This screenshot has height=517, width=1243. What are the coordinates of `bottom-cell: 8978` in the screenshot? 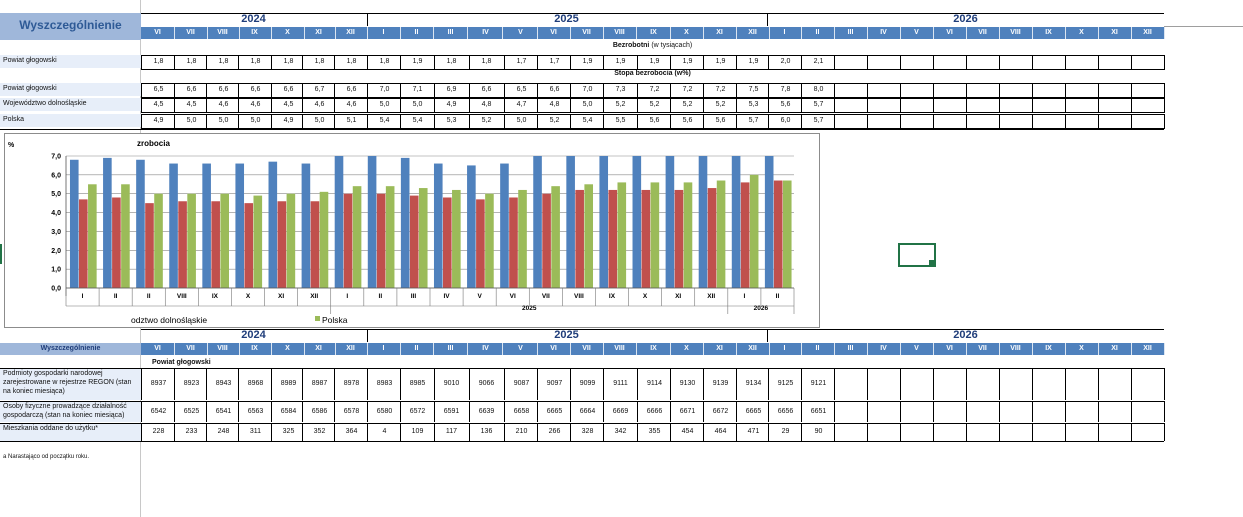 It's located at (351, 384).